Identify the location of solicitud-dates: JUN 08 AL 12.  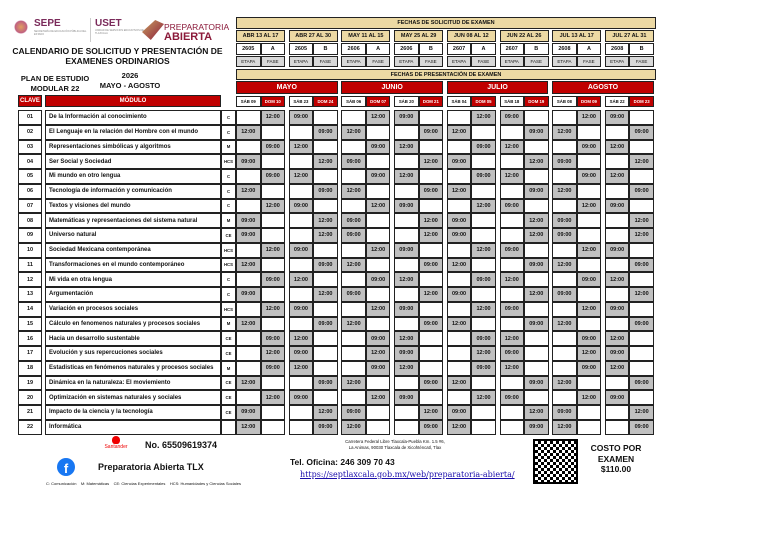
(471, 36).